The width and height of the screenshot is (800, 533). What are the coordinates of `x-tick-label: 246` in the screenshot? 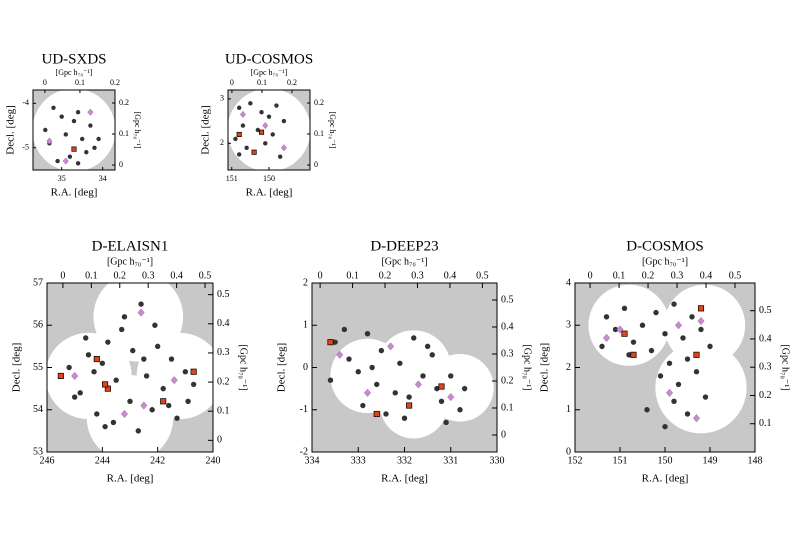 It's located at (47, 460).